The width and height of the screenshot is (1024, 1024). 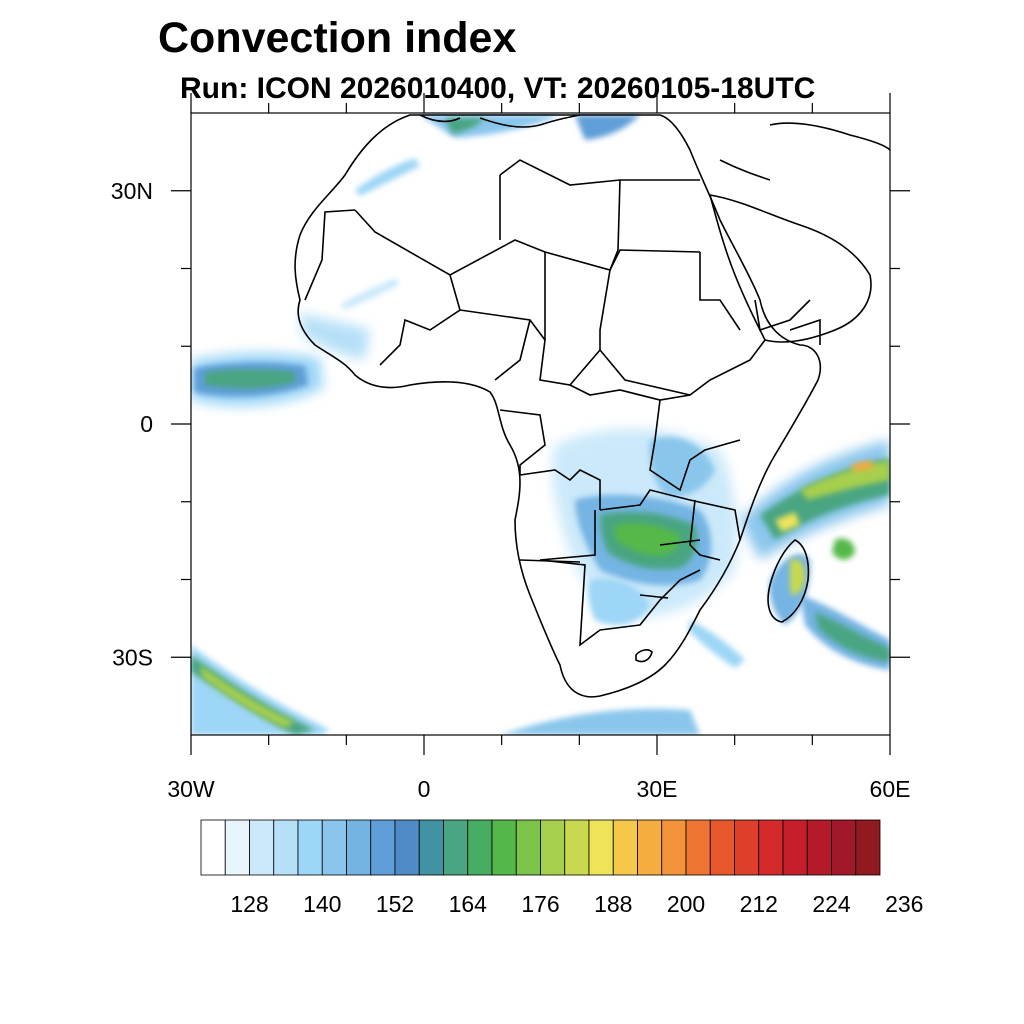 I want to click on colorbar-label: 224, so click(x=831, y=904).